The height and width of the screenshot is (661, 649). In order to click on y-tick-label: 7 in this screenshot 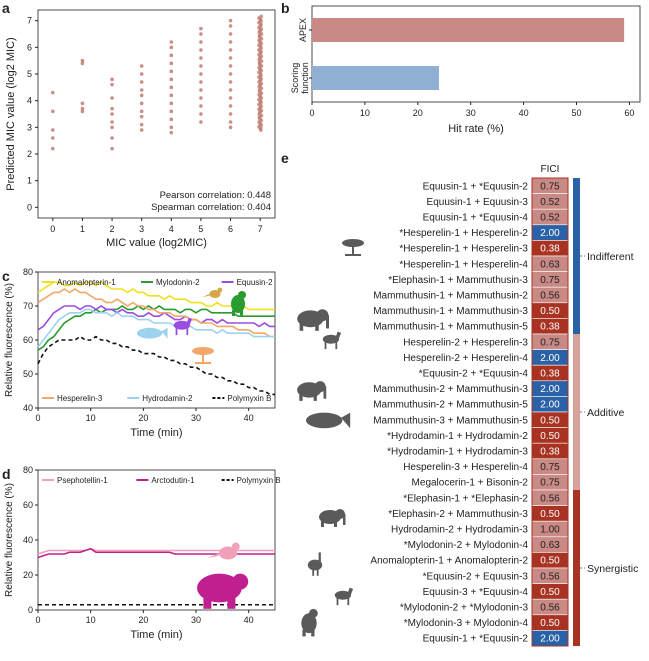, I will do `click(29, 21)`.